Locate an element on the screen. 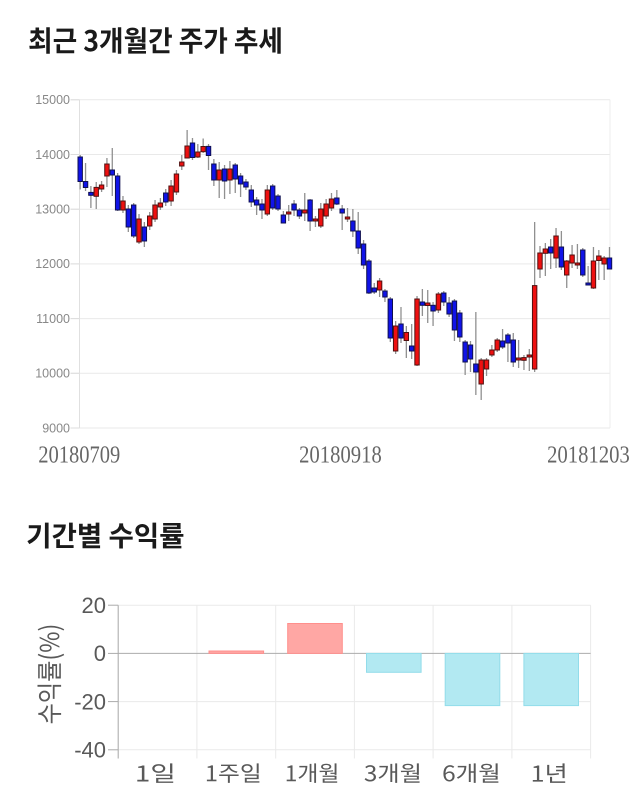  svg-text: -40 is located at coordinates (90, 750).